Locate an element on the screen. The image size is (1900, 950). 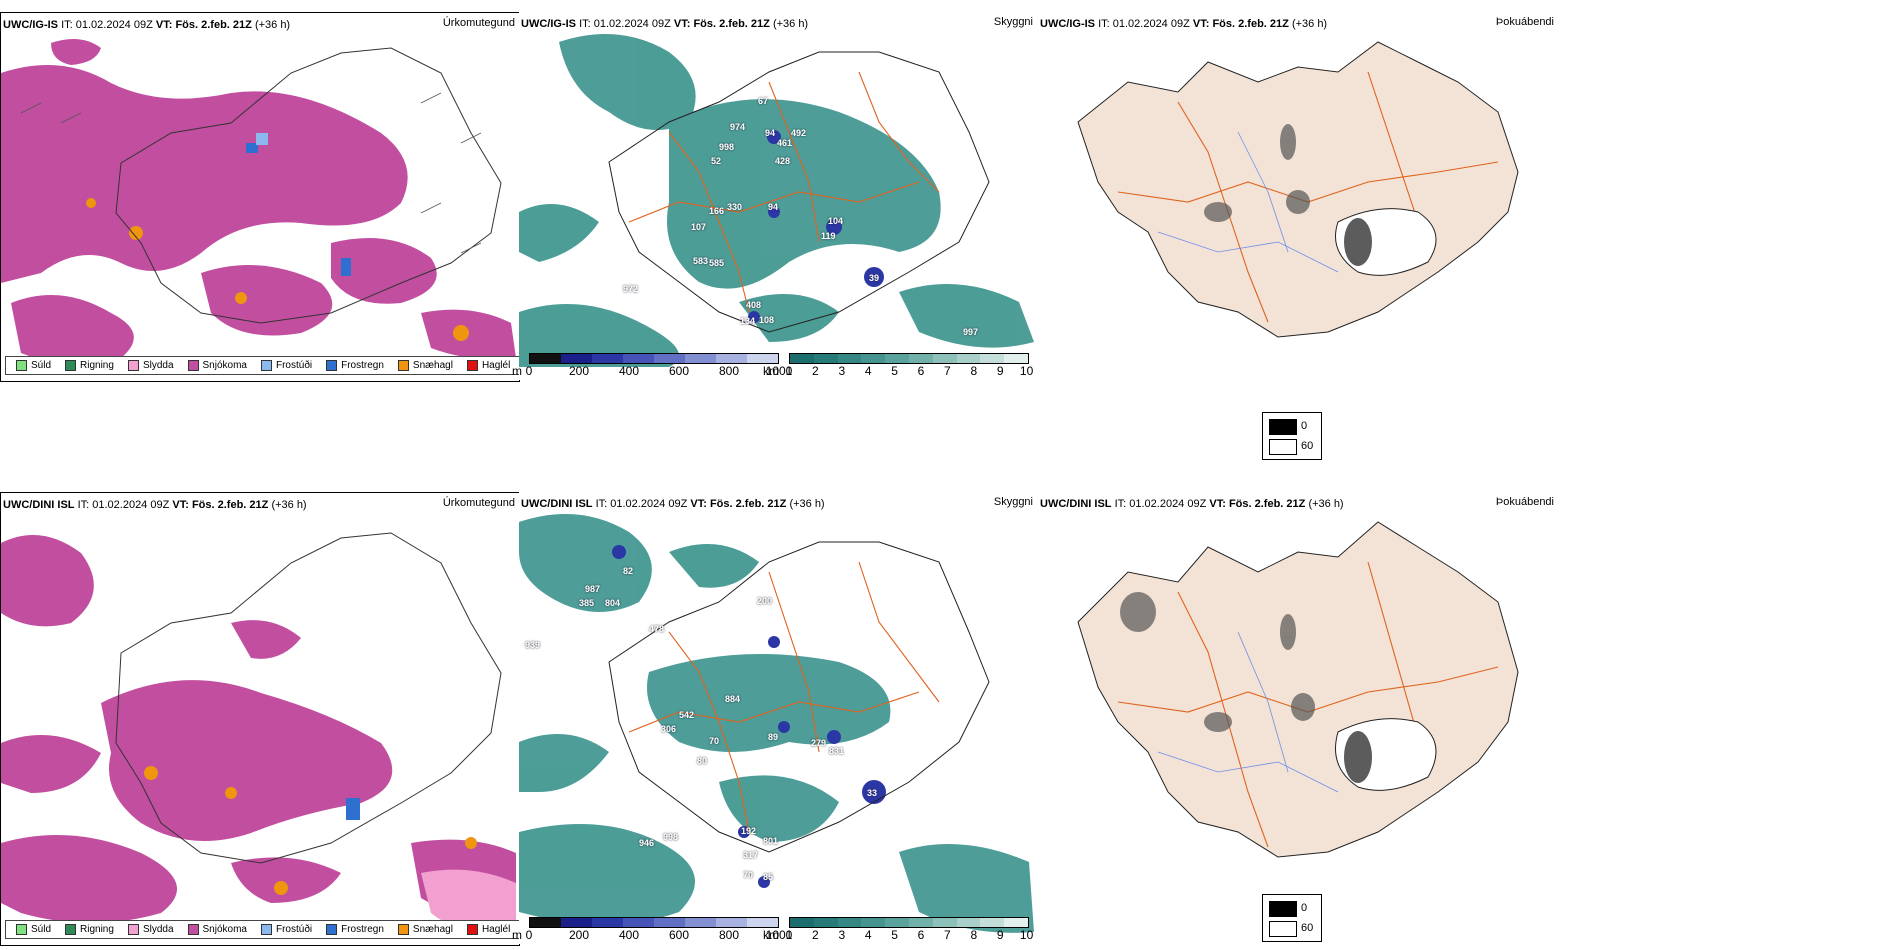
legend-item-slydda: Slydda is located at coordinates (151, 929).